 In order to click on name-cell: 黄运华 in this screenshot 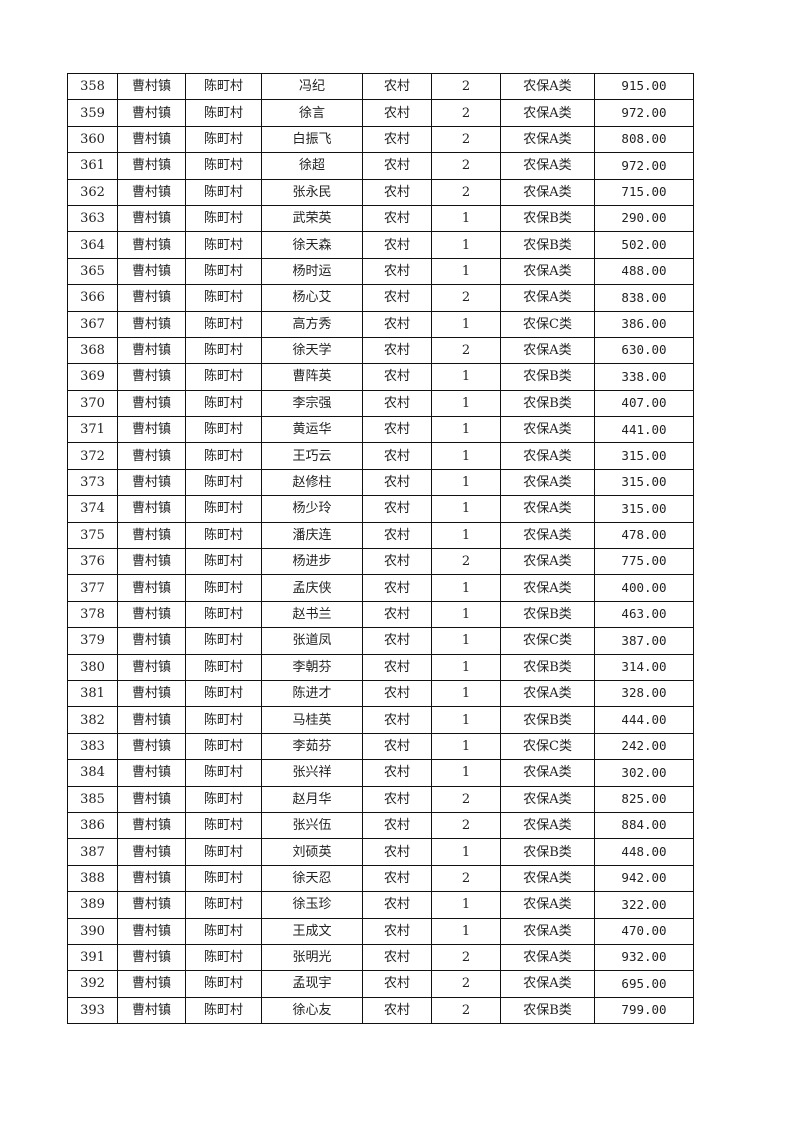, I will do `click(312, 430)`.